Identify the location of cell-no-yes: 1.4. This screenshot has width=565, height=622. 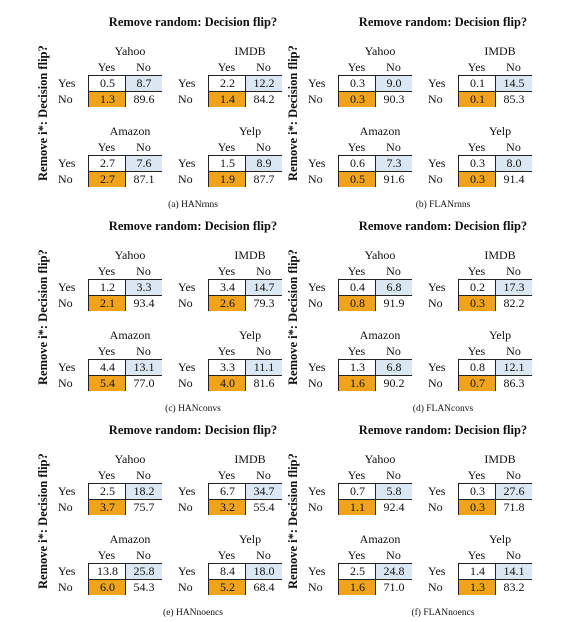
(227, 99).